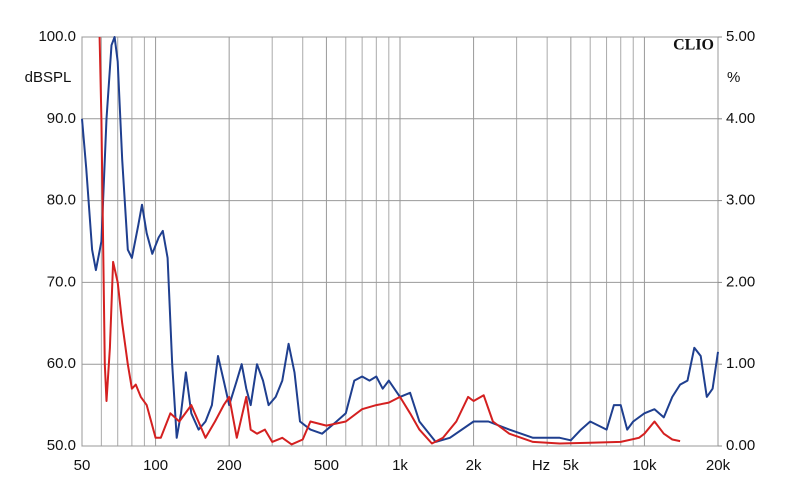 Image resolution: width=800 pixels, height=504 pixels. What do you see at coordinates (61, 118) in the screenshot?
I see `y-tick-label: 90.0` at bounding box center [61, 118].